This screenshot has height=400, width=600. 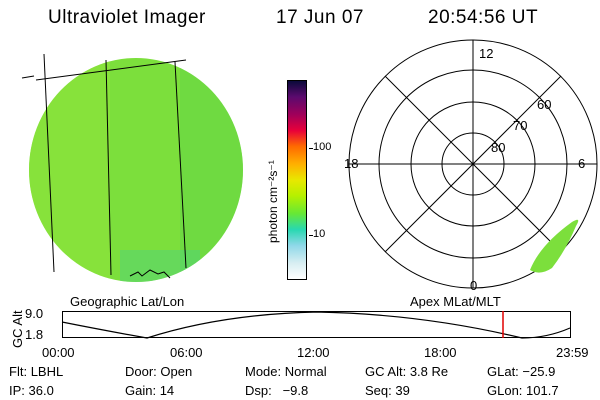 I want to click on date-label: 17 Jun 07, so click(x=320, y=17).